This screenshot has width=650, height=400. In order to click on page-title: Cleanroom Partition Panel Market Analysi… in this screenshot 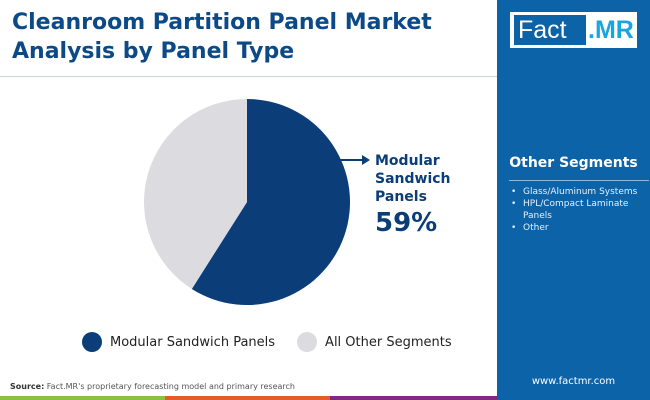, I will do `click(222, 37)`.